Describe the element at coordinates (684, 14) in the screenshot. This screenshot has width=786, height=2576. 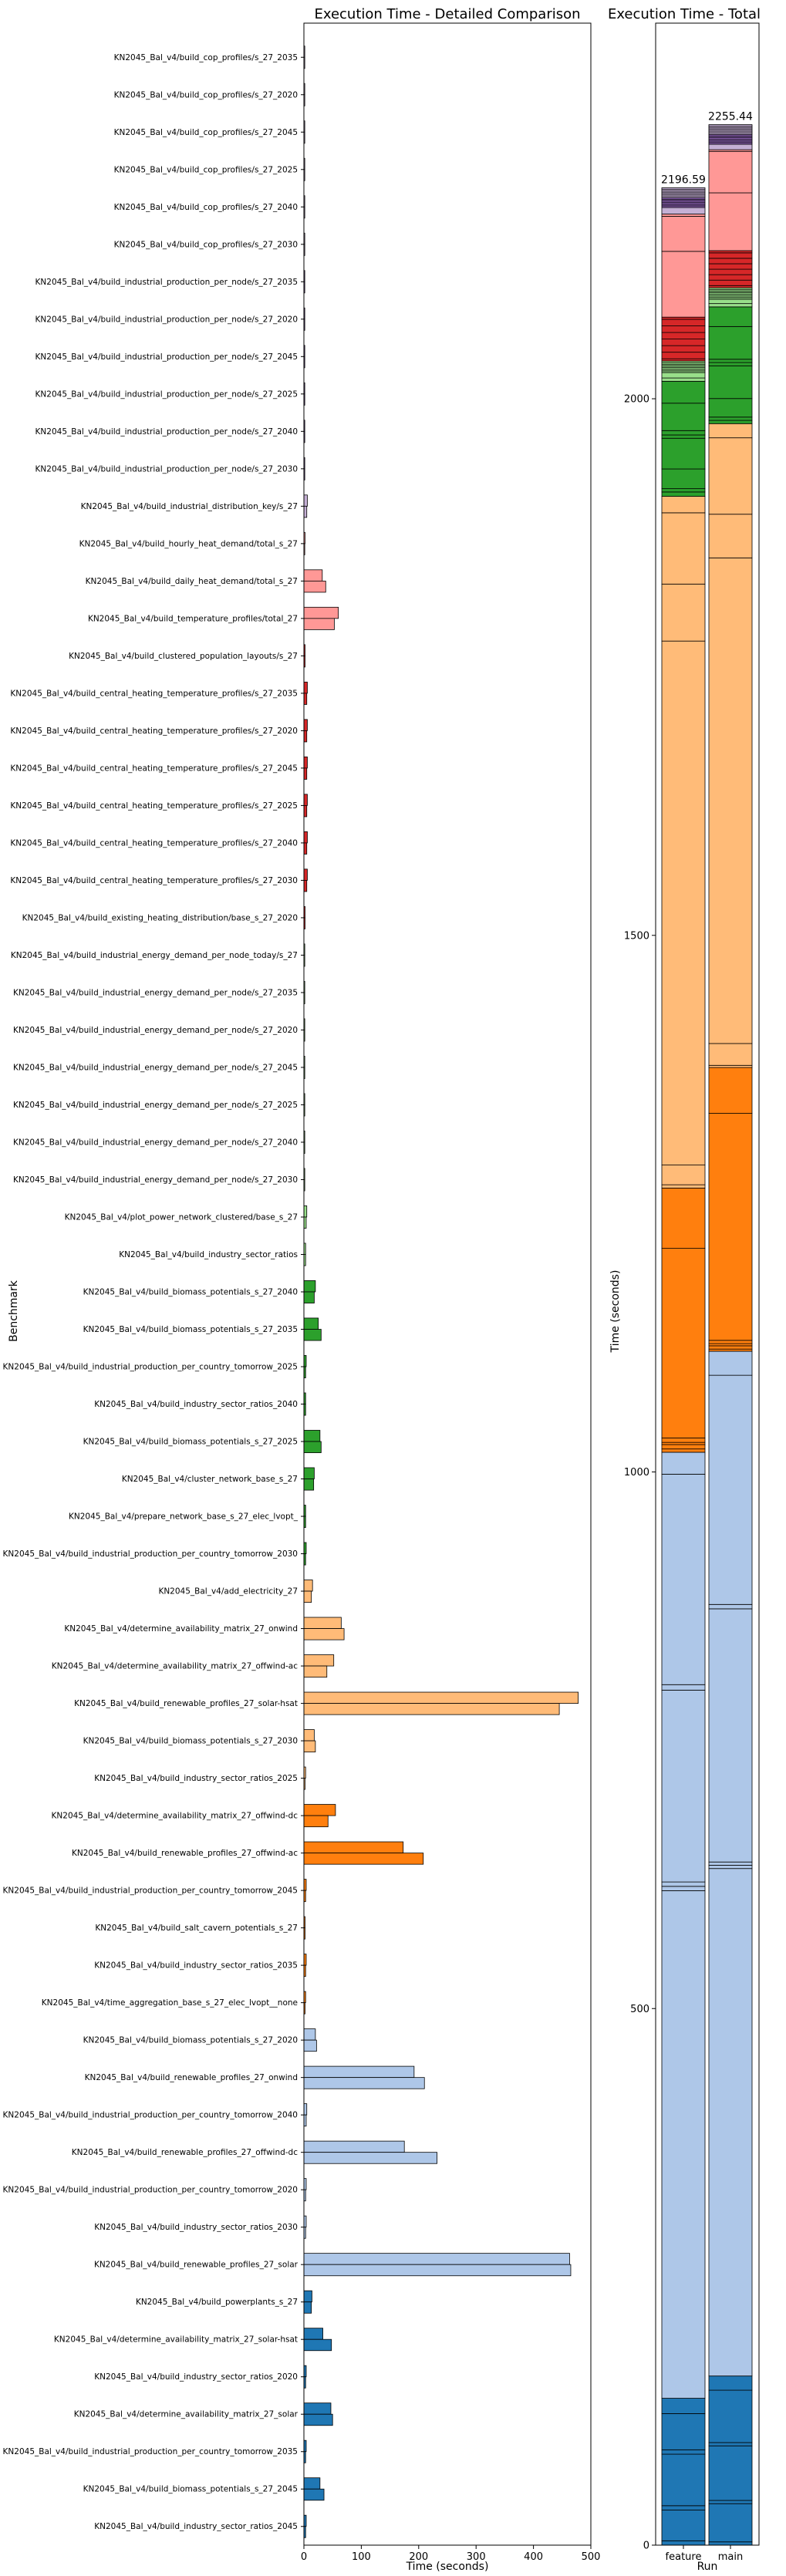
I see `total-chart-title: Execution Time - Total` at that location.